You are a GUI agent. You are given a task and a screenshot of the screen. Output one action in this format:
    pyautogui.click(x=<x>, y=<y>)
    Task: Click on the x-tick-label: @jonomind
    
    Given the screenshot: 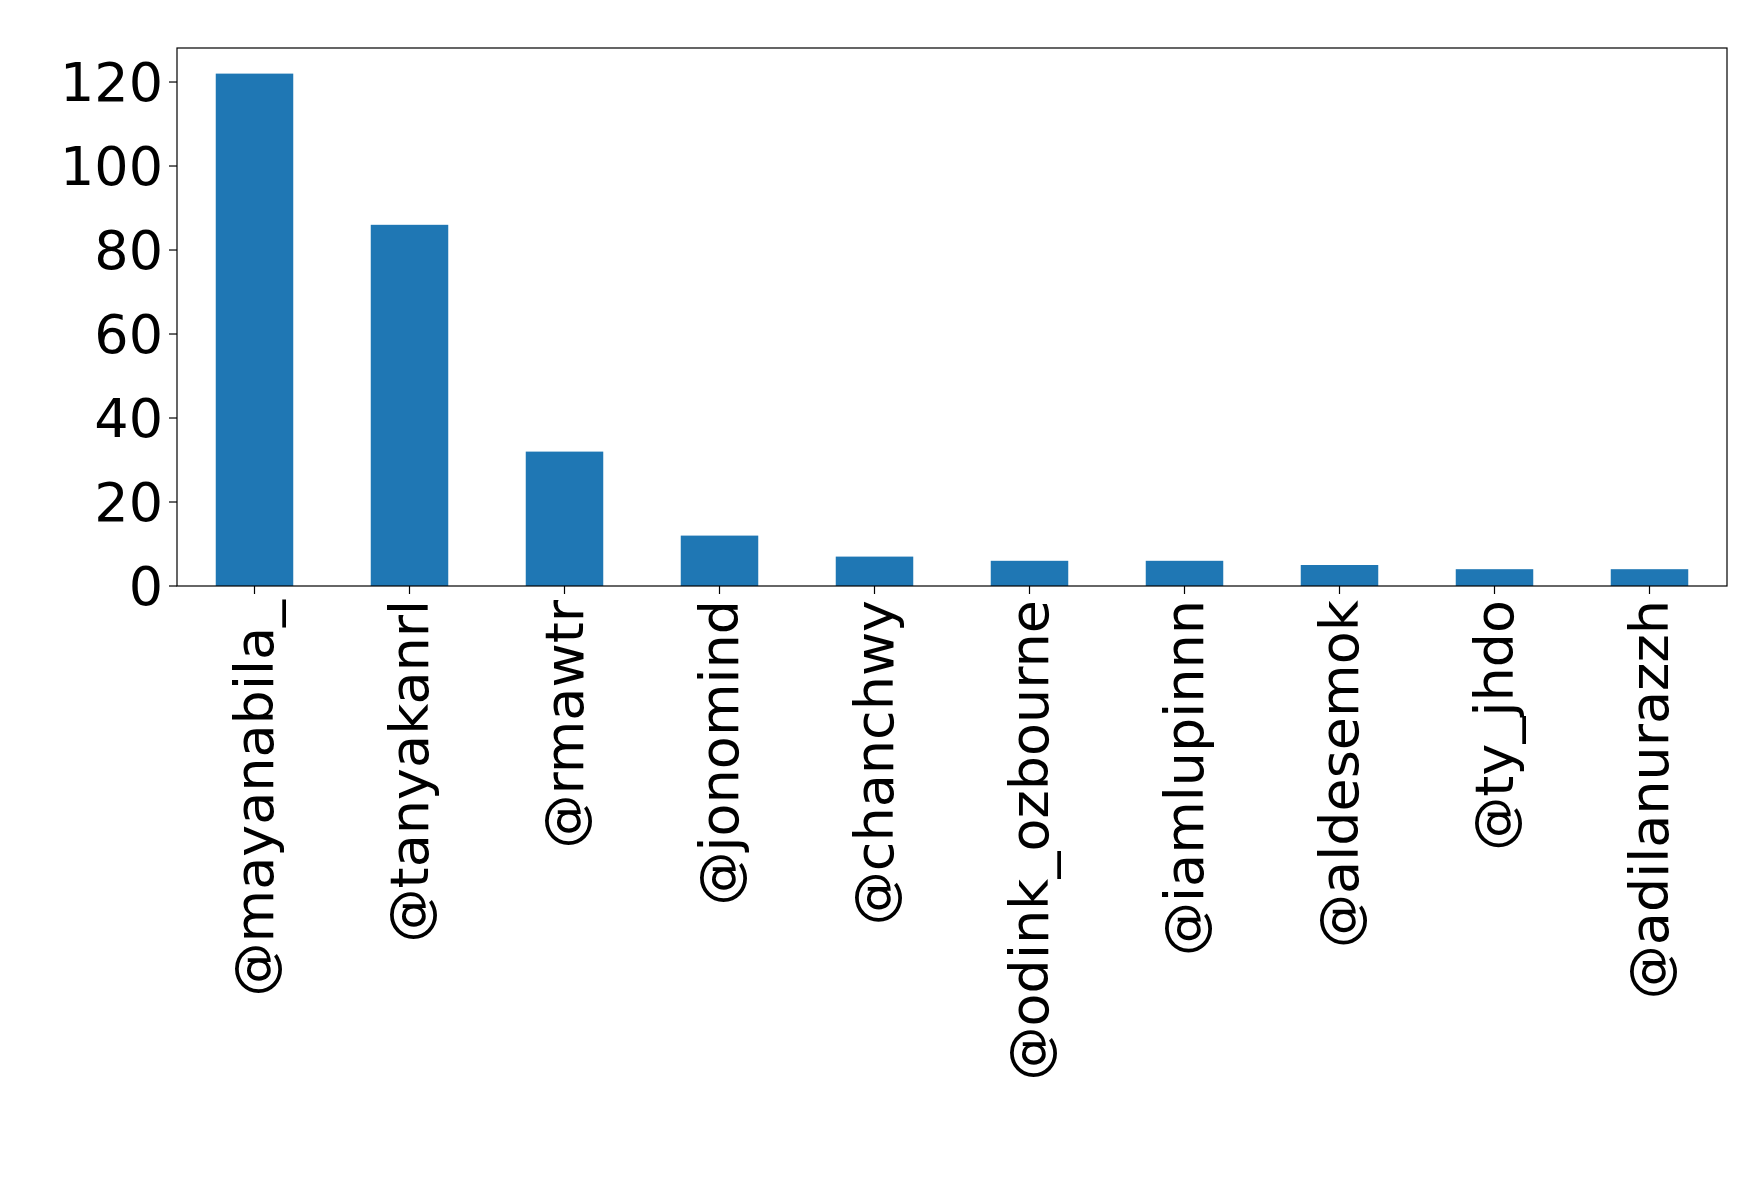 What is the action you would take?
    pyautogui.click(x=720, y=753)
    